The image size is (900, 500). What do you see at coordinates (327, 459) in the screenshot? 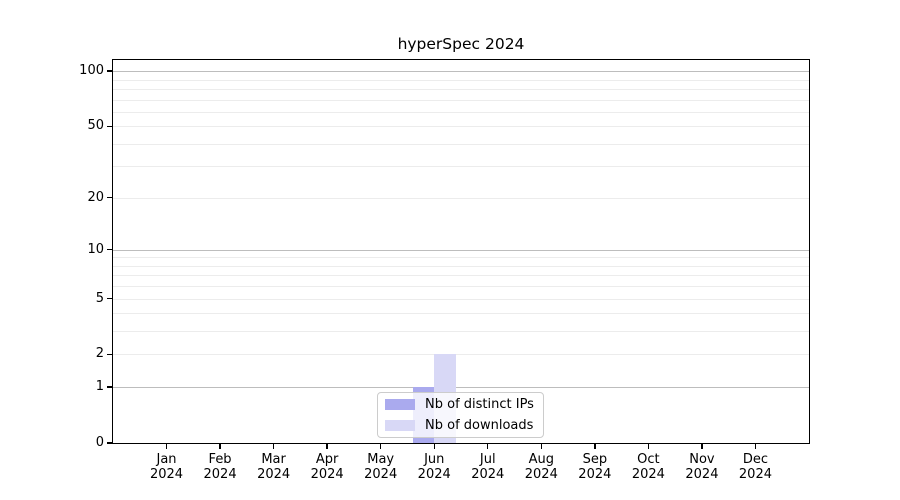
I see `x-tick-month: Apr` at bounding box center [327, 459].